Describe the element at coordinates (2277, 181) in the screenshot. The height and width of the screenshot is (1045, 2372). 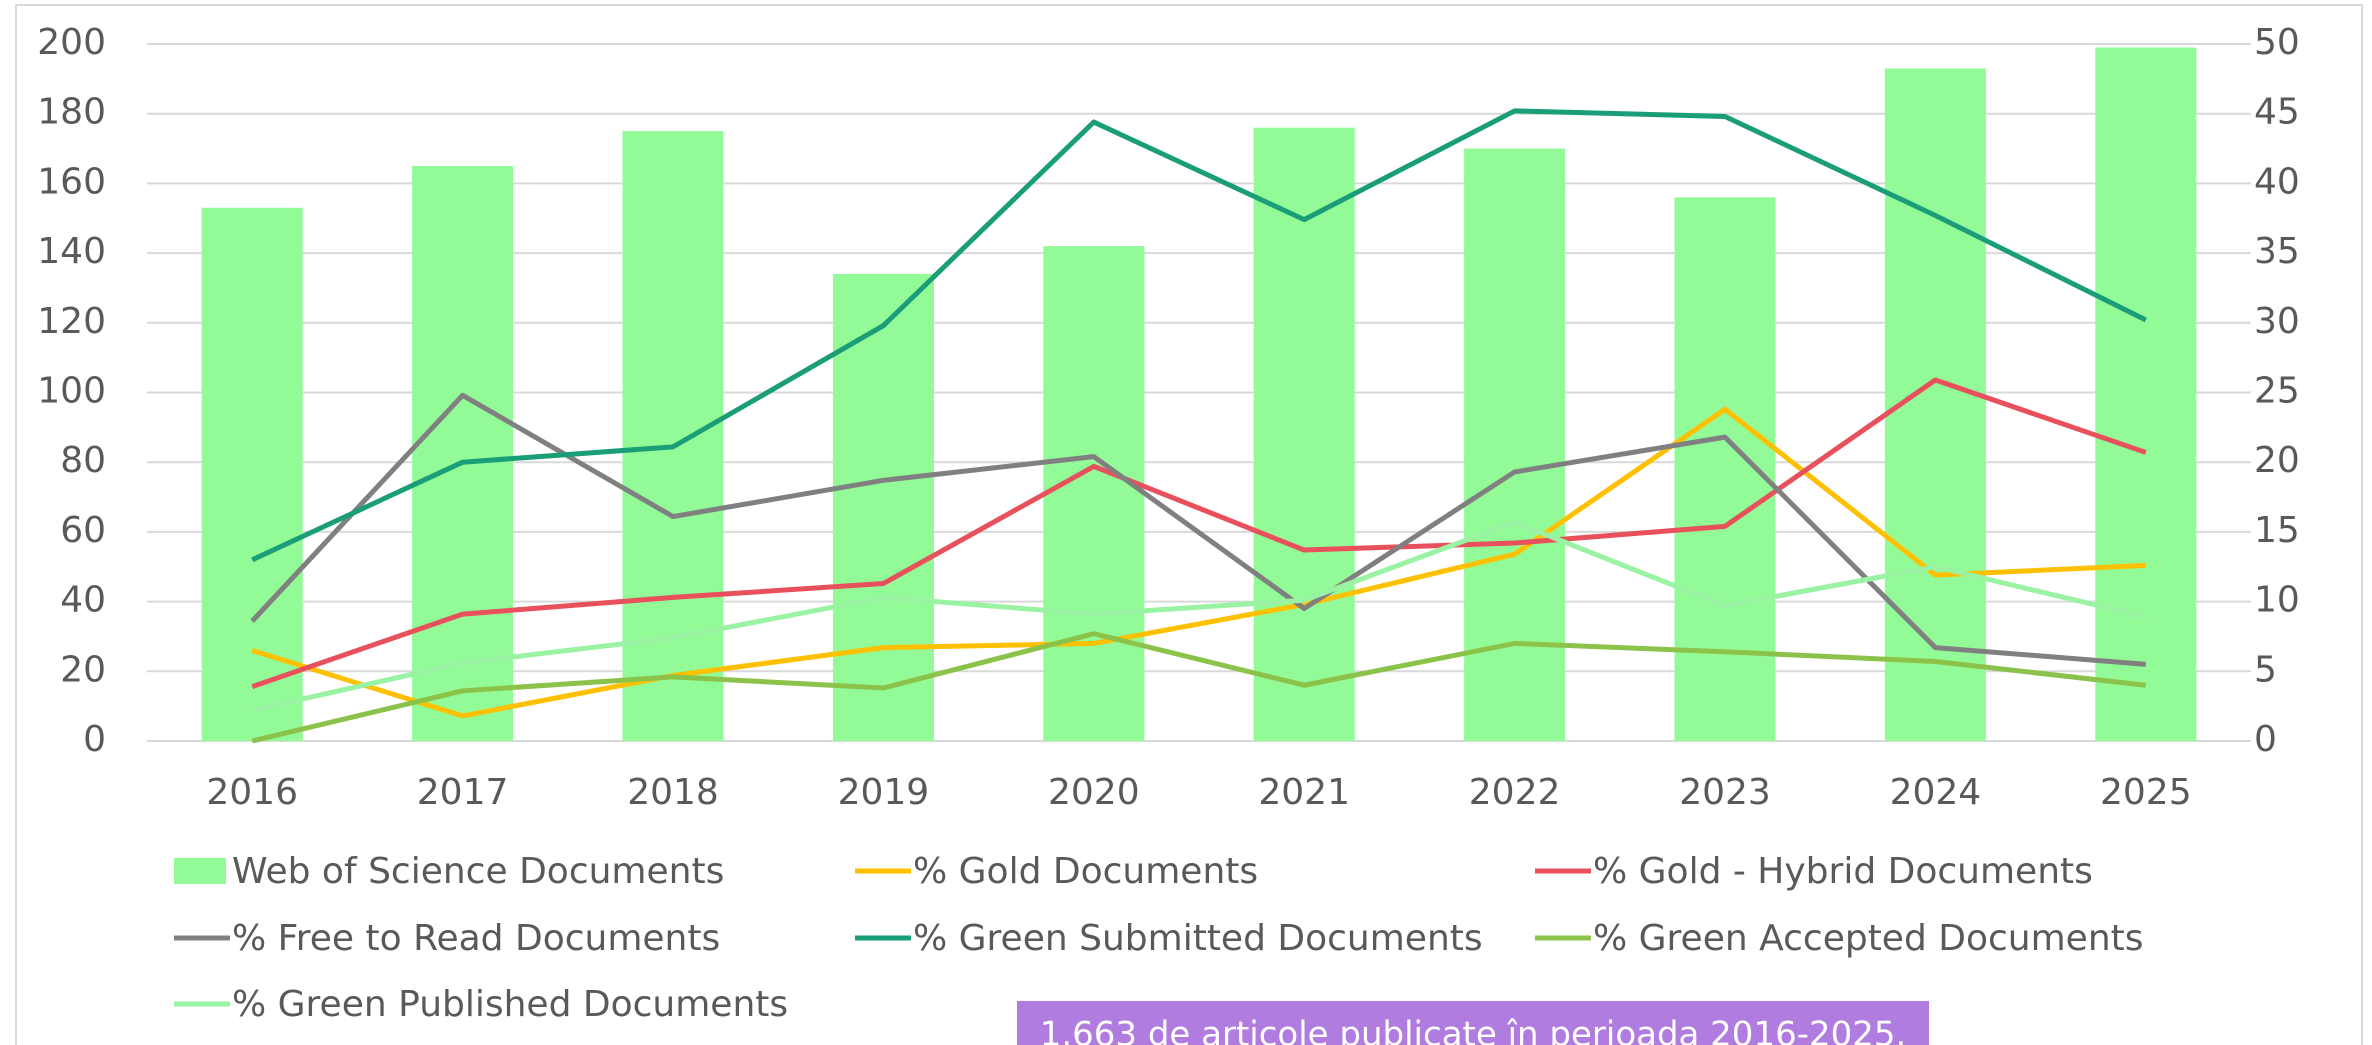
I see `y2-tick-label: 40` at that location.